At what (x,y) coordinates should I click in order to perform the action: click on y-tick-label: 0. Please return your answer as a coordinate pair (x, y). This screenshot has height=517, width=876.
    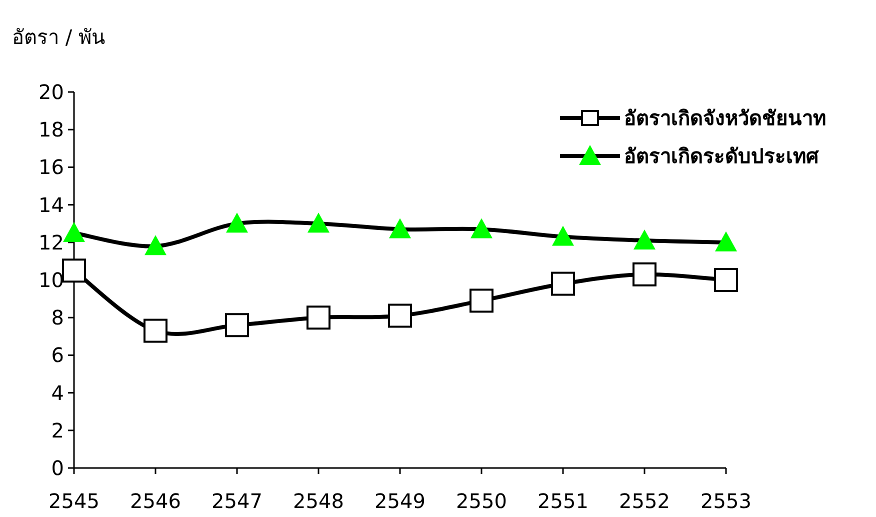
    Looking at the image, I should click on (57, 468).